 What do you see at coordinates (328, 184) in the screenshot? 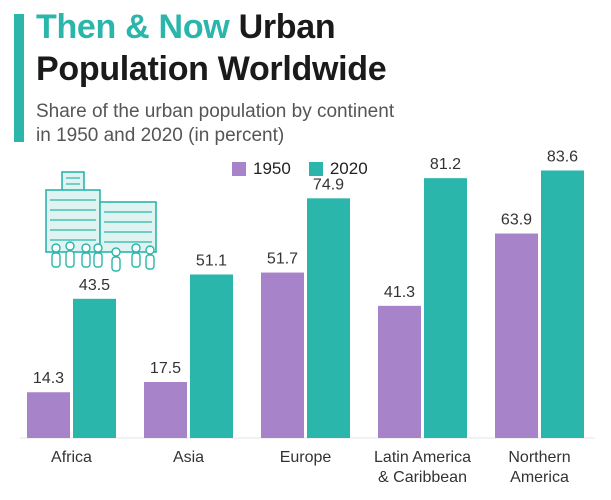
I see `data-label-2020-2: 74.9` at bounding box center [328, 184].